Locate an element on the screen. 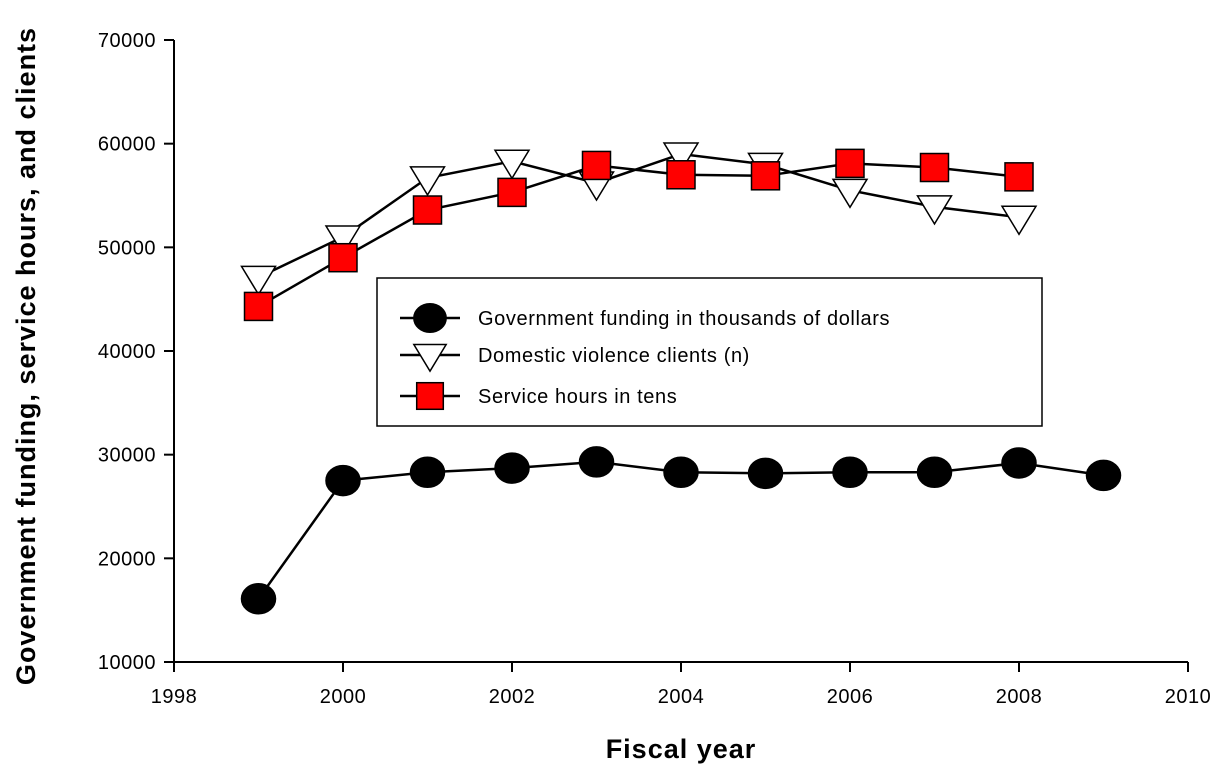 The height and width of the screenshot is (766, 1222). x-tick-label: 2004 is located at coordinates (681, 697).